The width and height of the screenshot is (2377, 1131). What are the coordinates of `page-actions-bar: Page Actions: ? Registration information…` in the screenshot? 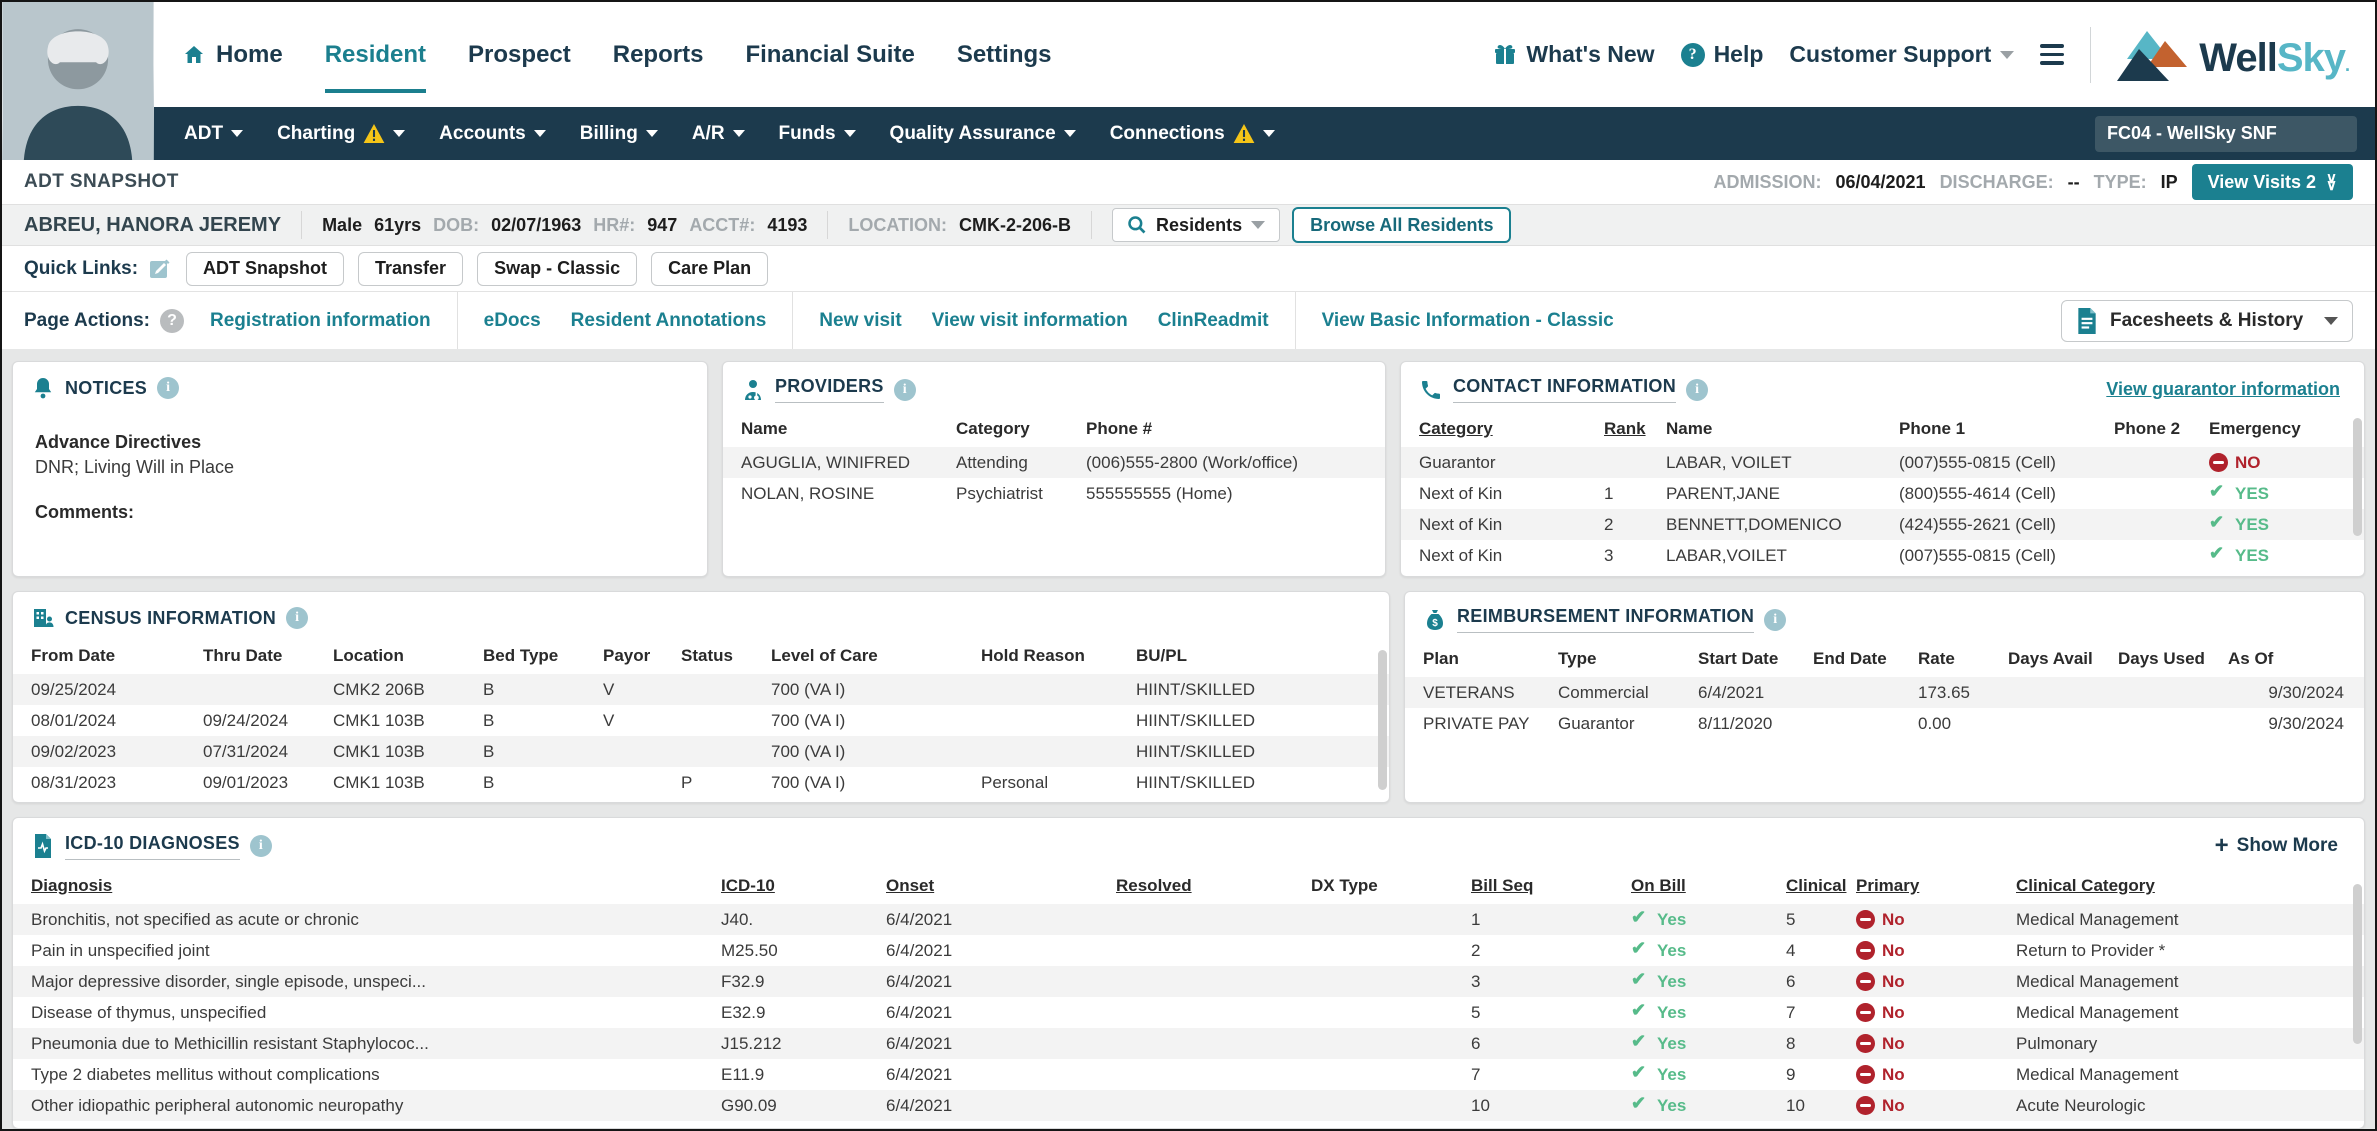 It's located at (1188, 320).